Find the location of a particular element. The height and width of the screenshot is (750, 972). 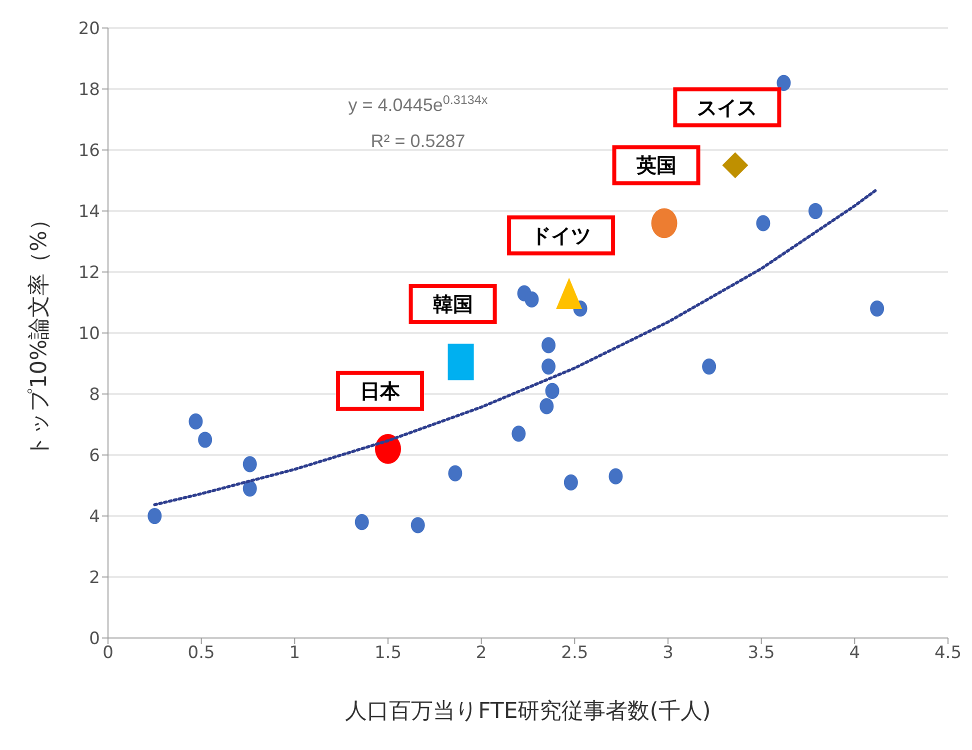

x-tick-label: 4 is located at coordinates (854, 653).